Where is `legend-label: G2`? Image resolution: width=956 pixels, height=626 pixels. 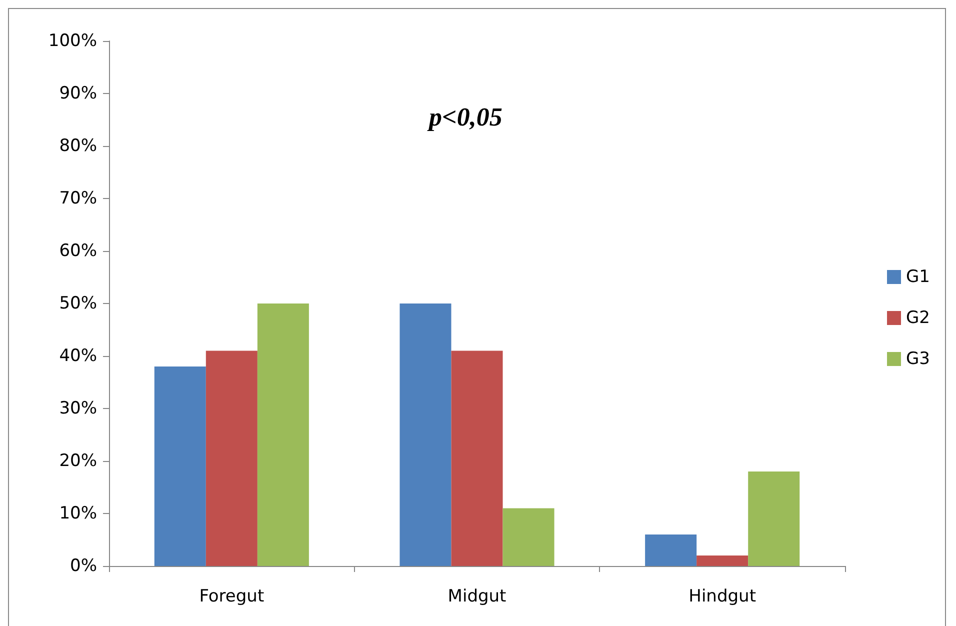 legend-label: G2 is located at coordinates (918, 318).